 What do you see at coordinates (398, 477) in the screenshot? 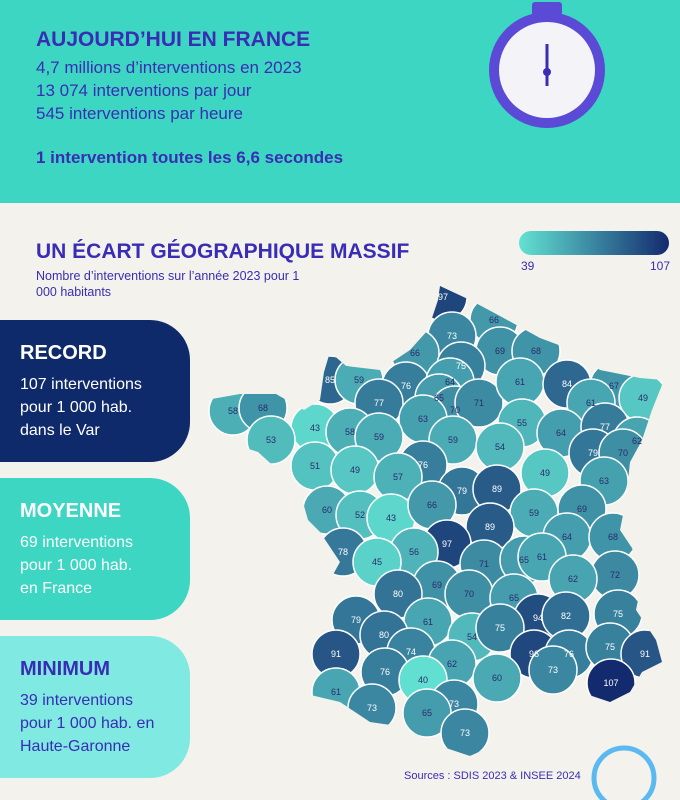
I see `department-value: 57` at bounding box center [398, 477].